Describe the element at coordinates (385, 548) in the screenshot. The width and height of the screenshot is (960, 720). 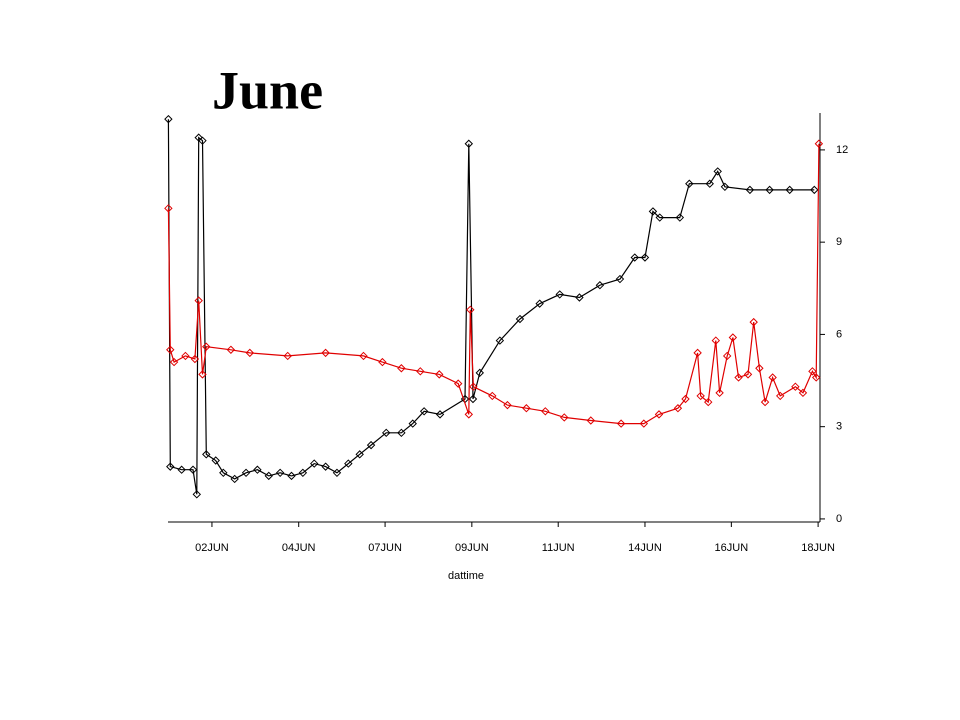
I see `x-tick-label: 07JUN` at that location.